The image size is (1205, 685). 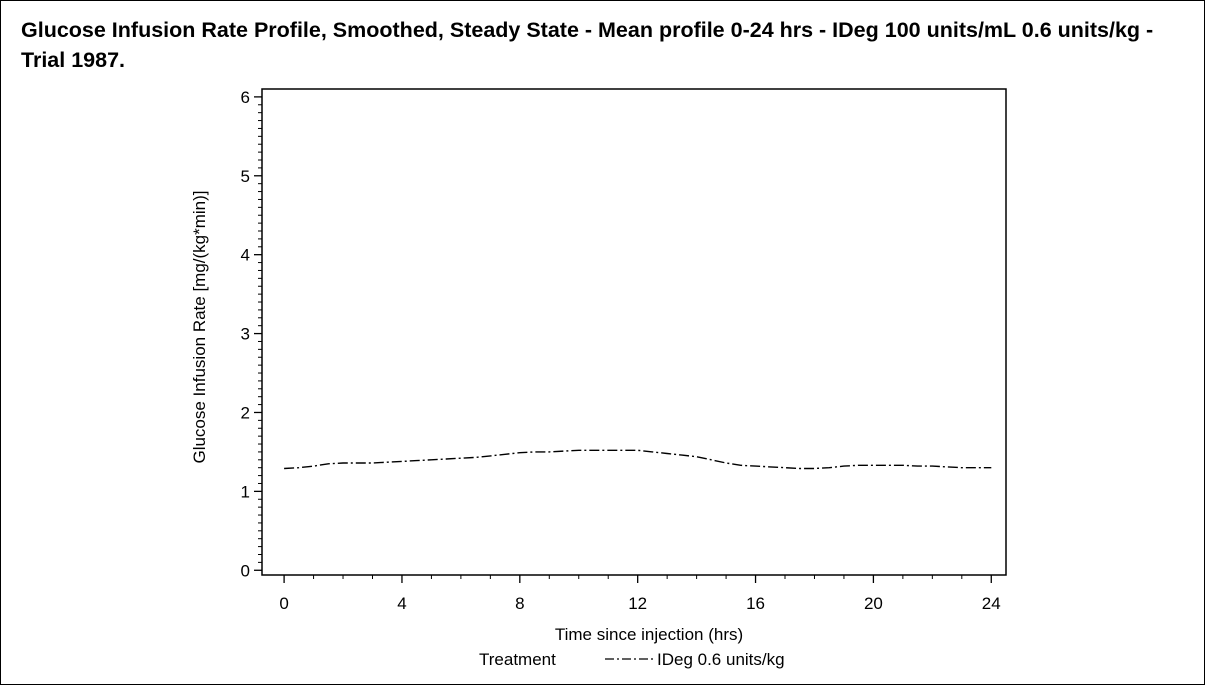 What do you see at coordinates (245, 570) in the screenshot?
I see `y-tick-label: 0` at bounding box center [245, 570].